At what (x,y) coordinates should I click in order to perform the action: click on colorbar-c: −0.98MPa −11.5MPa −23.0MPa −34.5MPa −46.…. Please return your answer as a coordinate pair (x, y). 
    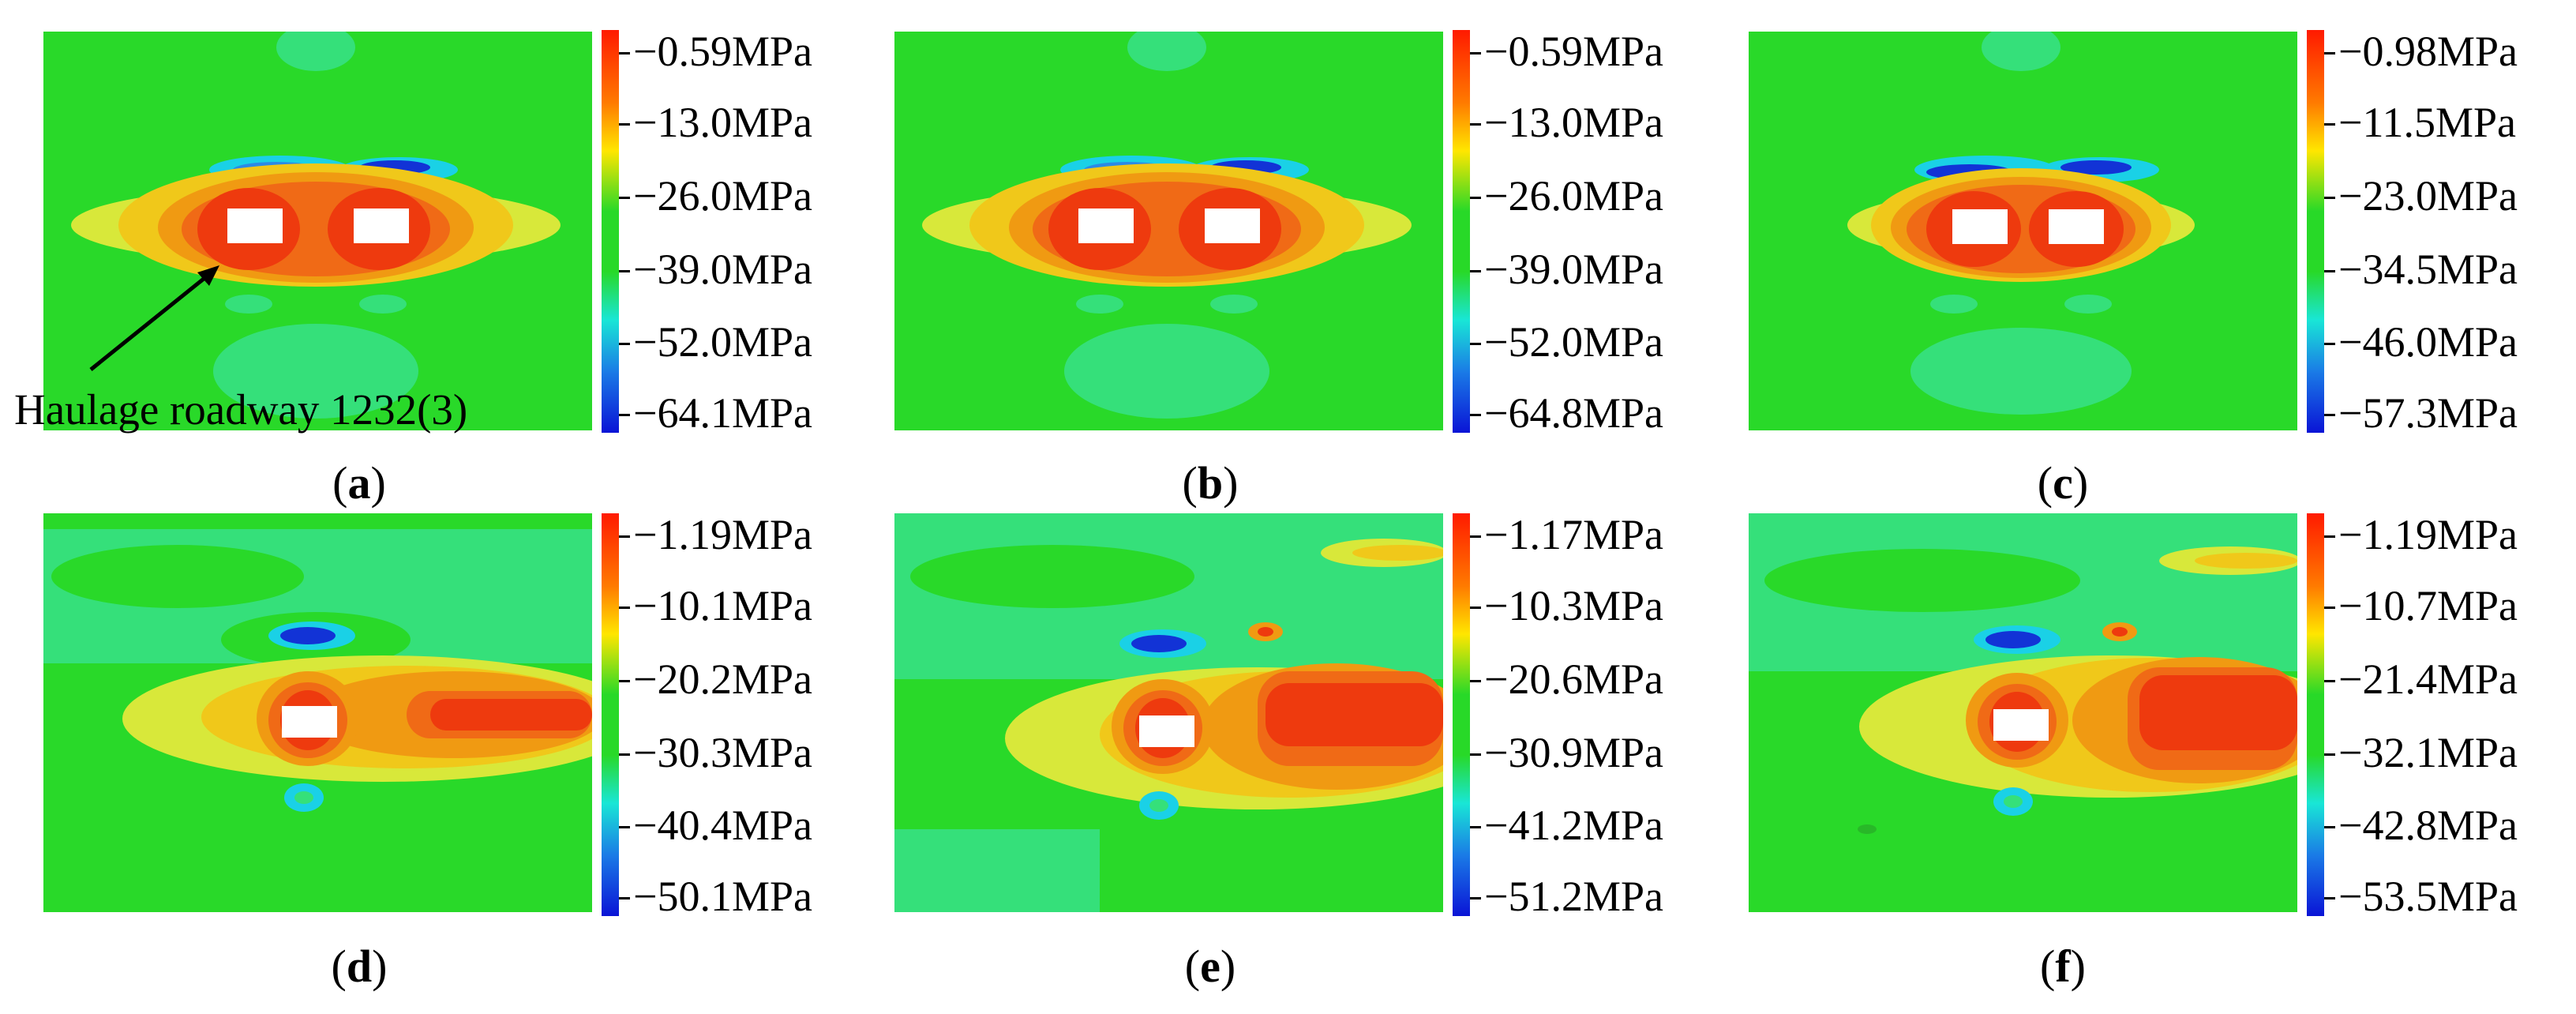
    Looking at the image, I should click on (2441, 233).